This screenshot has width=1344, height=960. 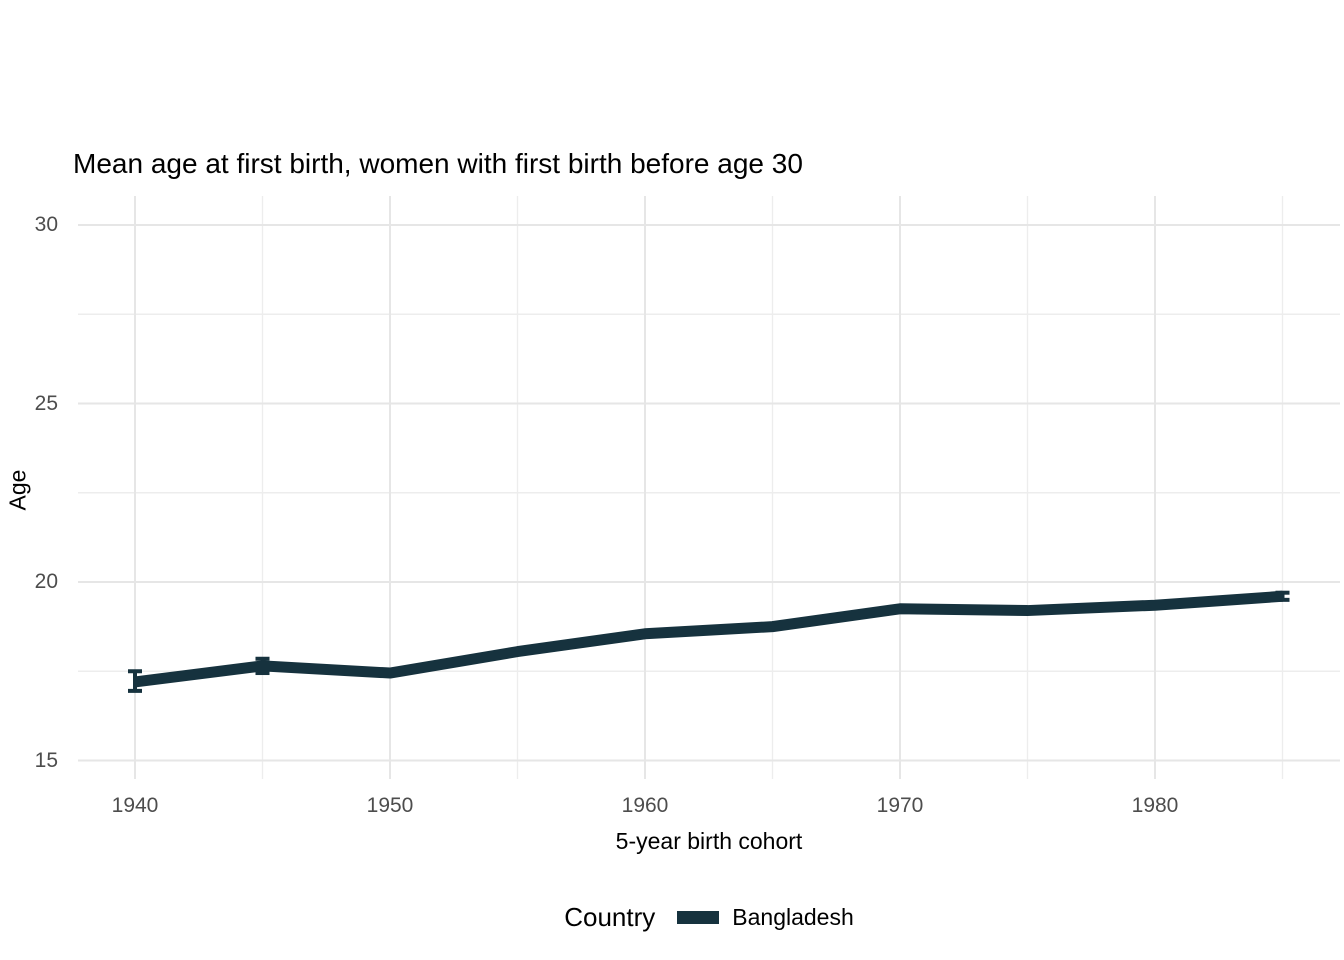 What do you see at coordinates (46, 224) in the screenshot?
I see `y-tick-label: 30` at bounding box center [46, 224].